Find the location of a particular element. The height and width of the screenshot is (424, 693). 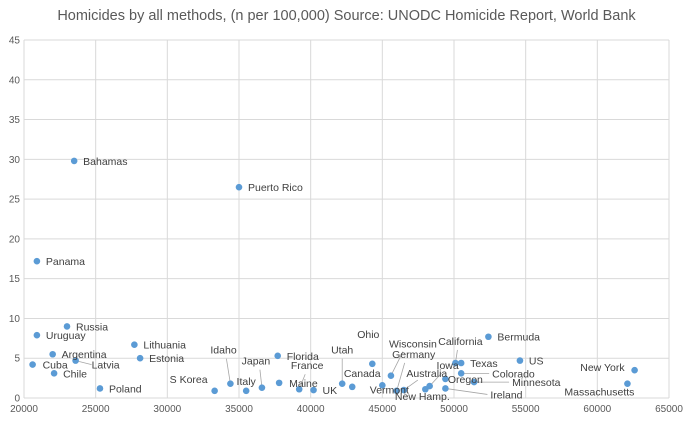

x-tick-label: 35000 is located at coordinates (239, 409).